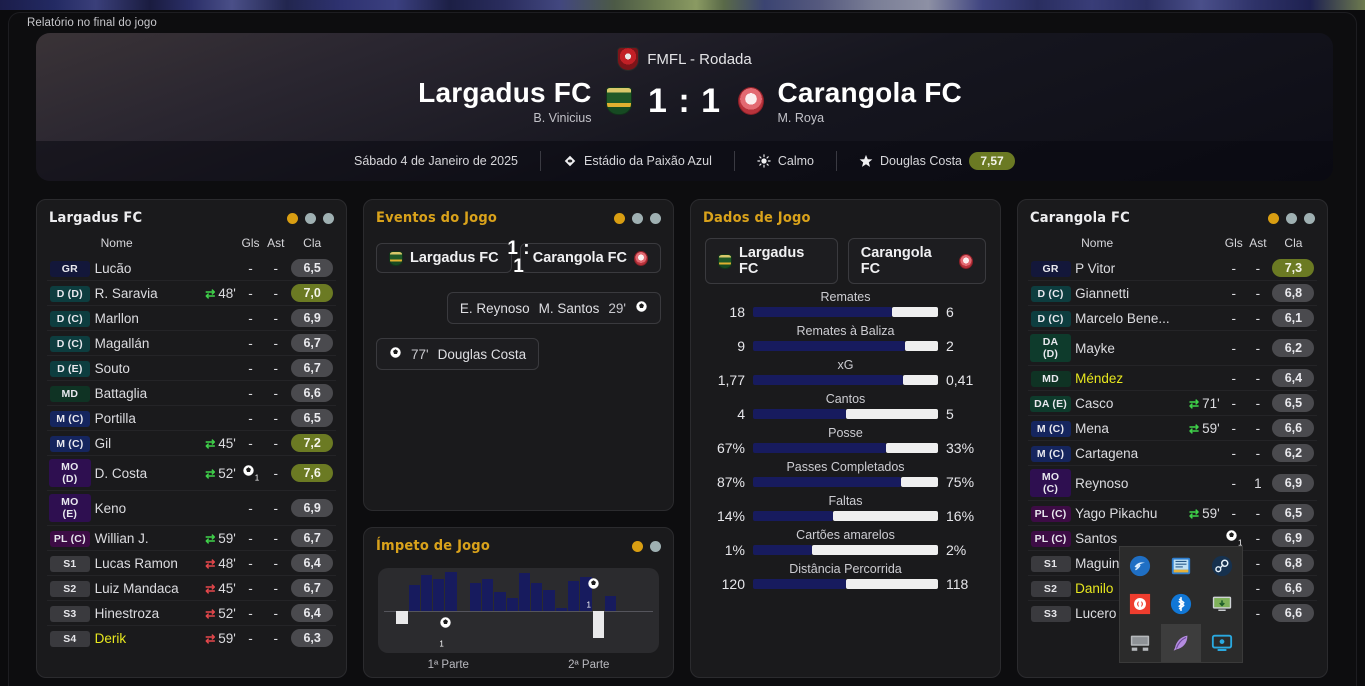 This screenshot has height=686, width=1365. I want to click on tray-item-realtek-audio, so click(1140, 604).